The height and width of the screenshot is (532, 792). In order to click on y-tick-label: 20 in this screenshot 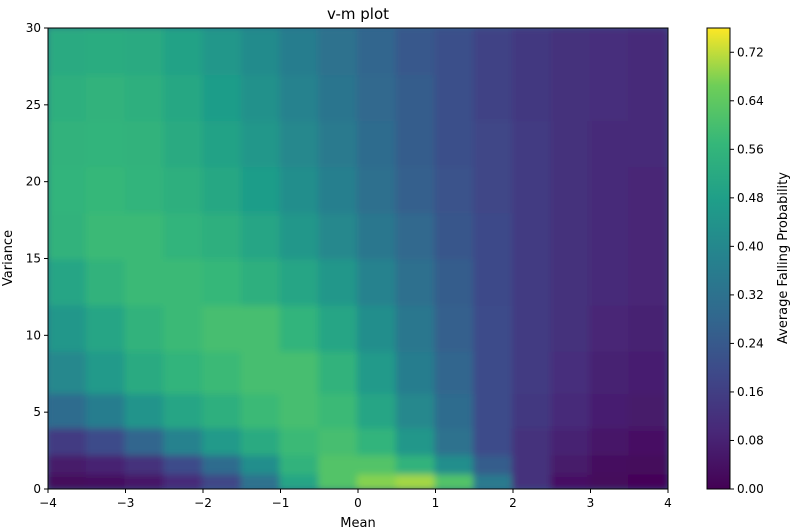, I will do `click(33, 182)`.